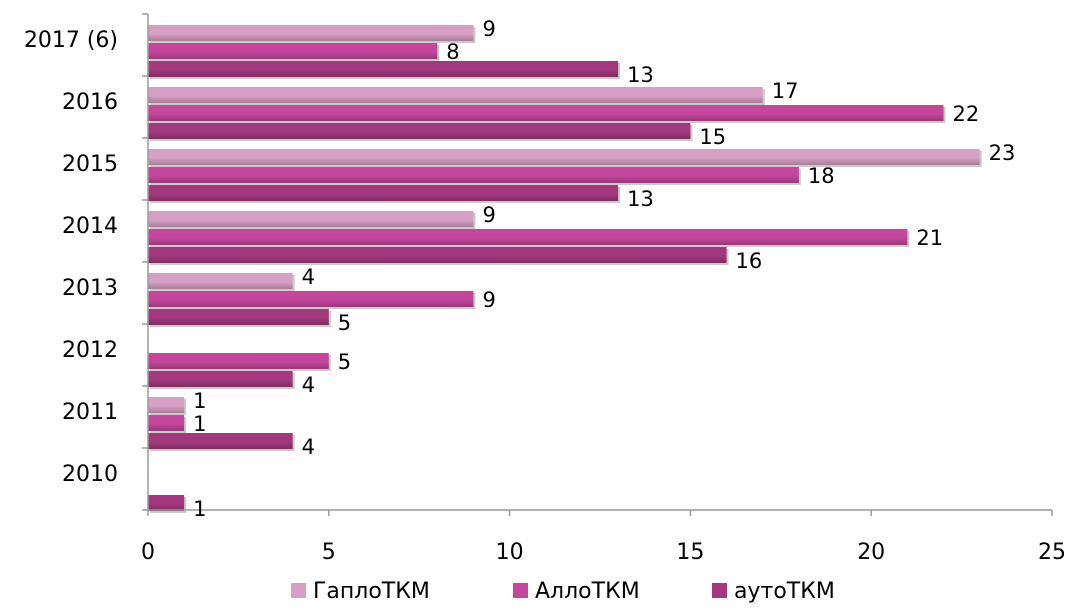  I want to click on data-label: 17, so click(785, 91).